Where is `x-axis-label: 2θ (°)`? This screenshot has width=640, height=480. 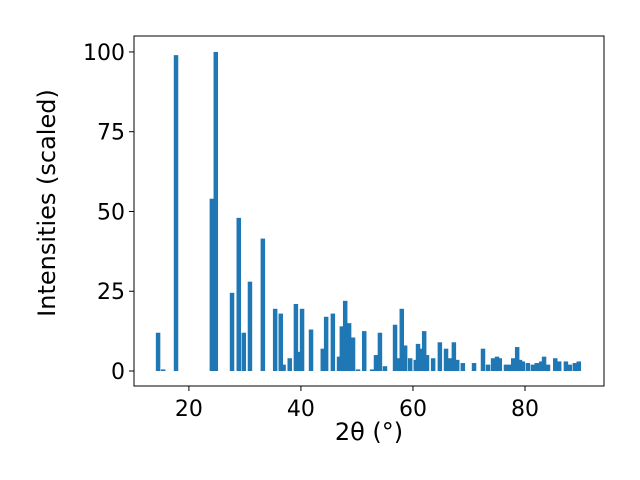
x-axis-label: 2θ (°) is located at coordinates (369, 432).